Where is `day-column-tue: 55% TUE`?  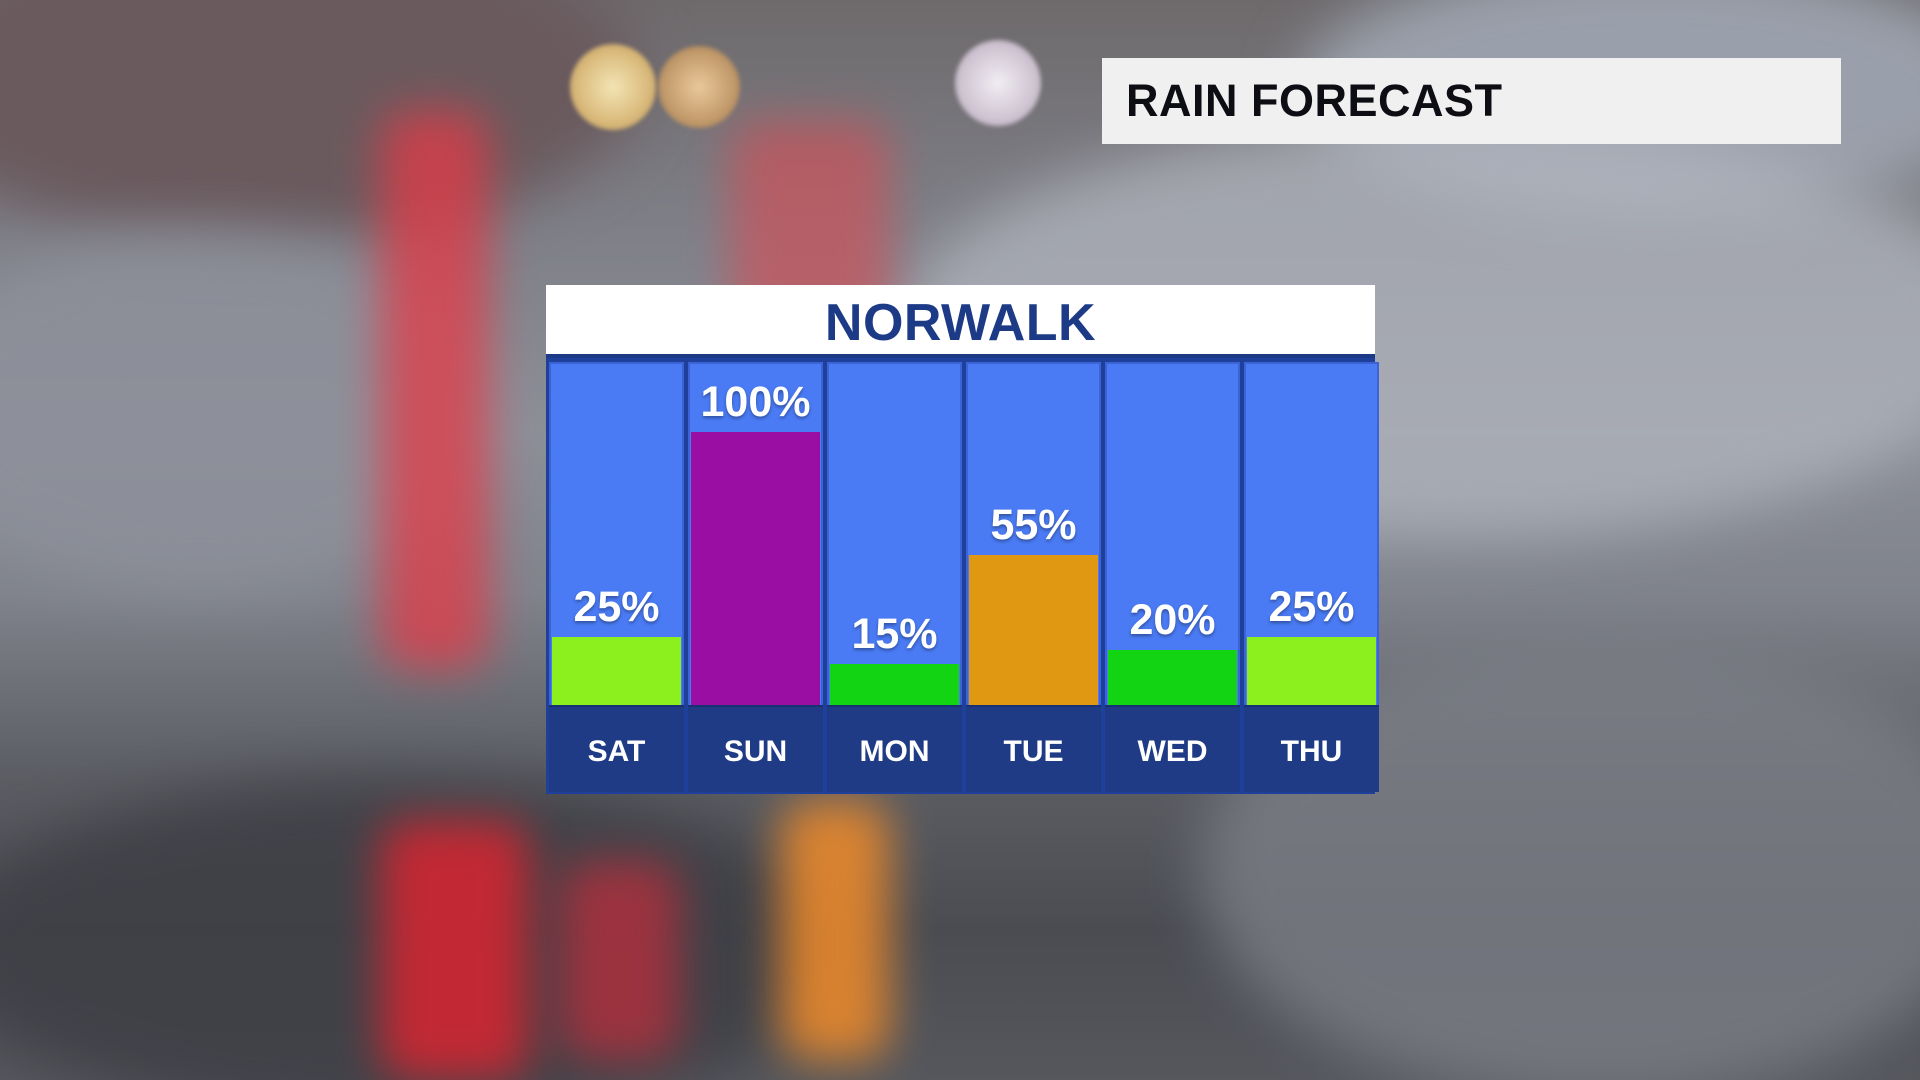 day-column-tue: 55% TUE is located at coordinates (1033, 577).